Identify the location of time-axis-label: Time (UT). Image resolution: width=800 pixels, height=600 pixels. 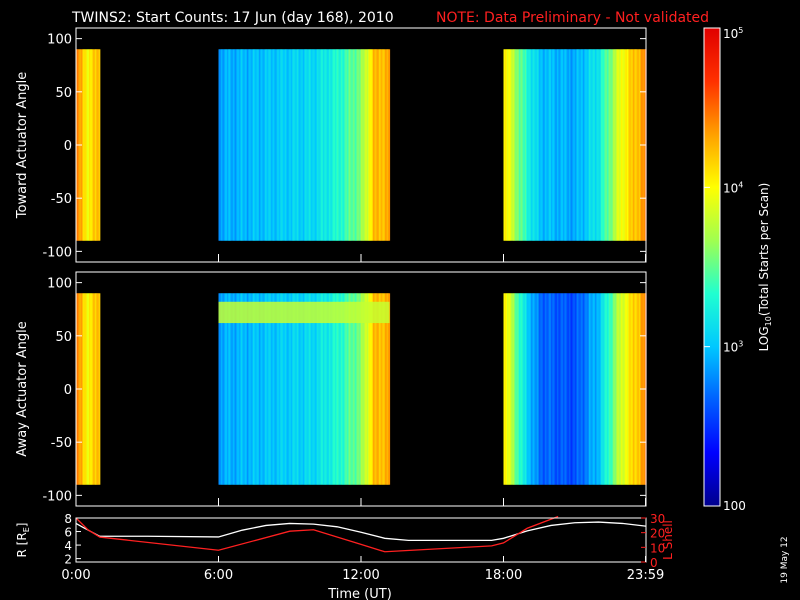
(359, 593).